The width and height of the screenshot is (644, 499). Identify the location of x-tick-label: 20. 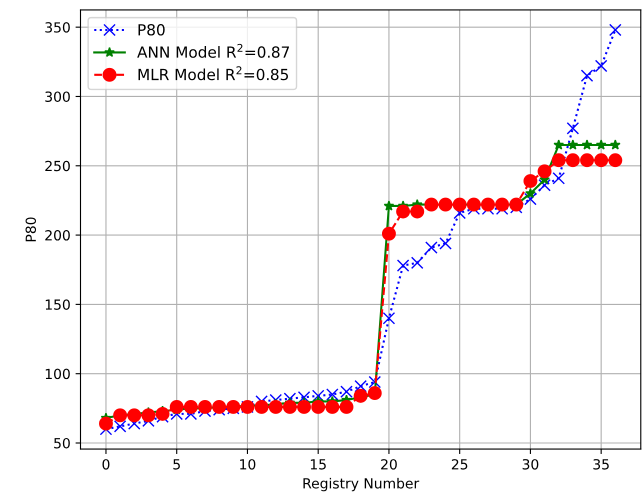
(389, 464).